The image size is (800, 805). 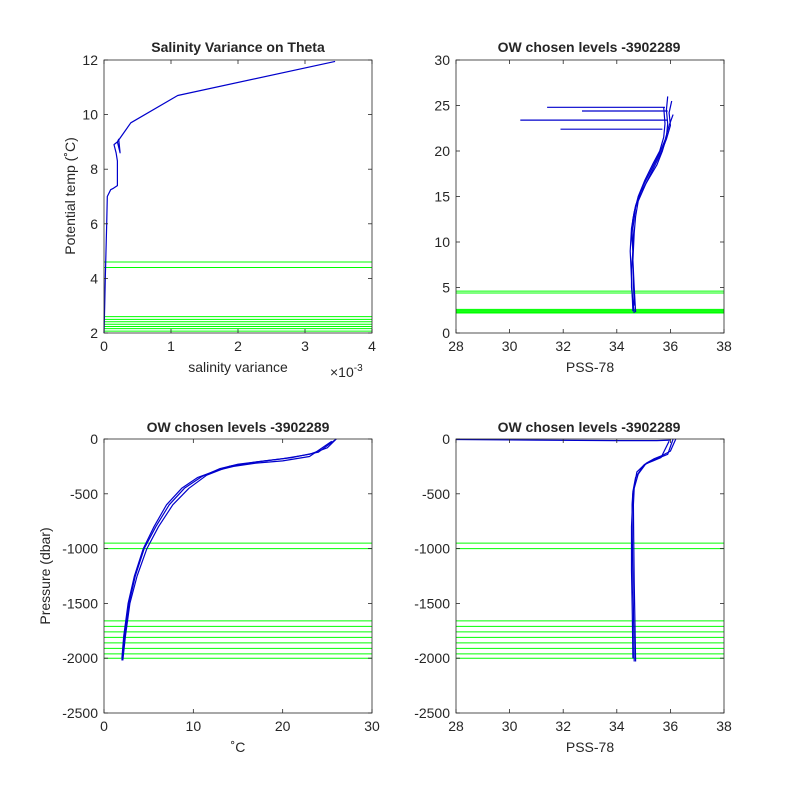 I want to click on exponent-power: -3, so click(x=358, y=368).